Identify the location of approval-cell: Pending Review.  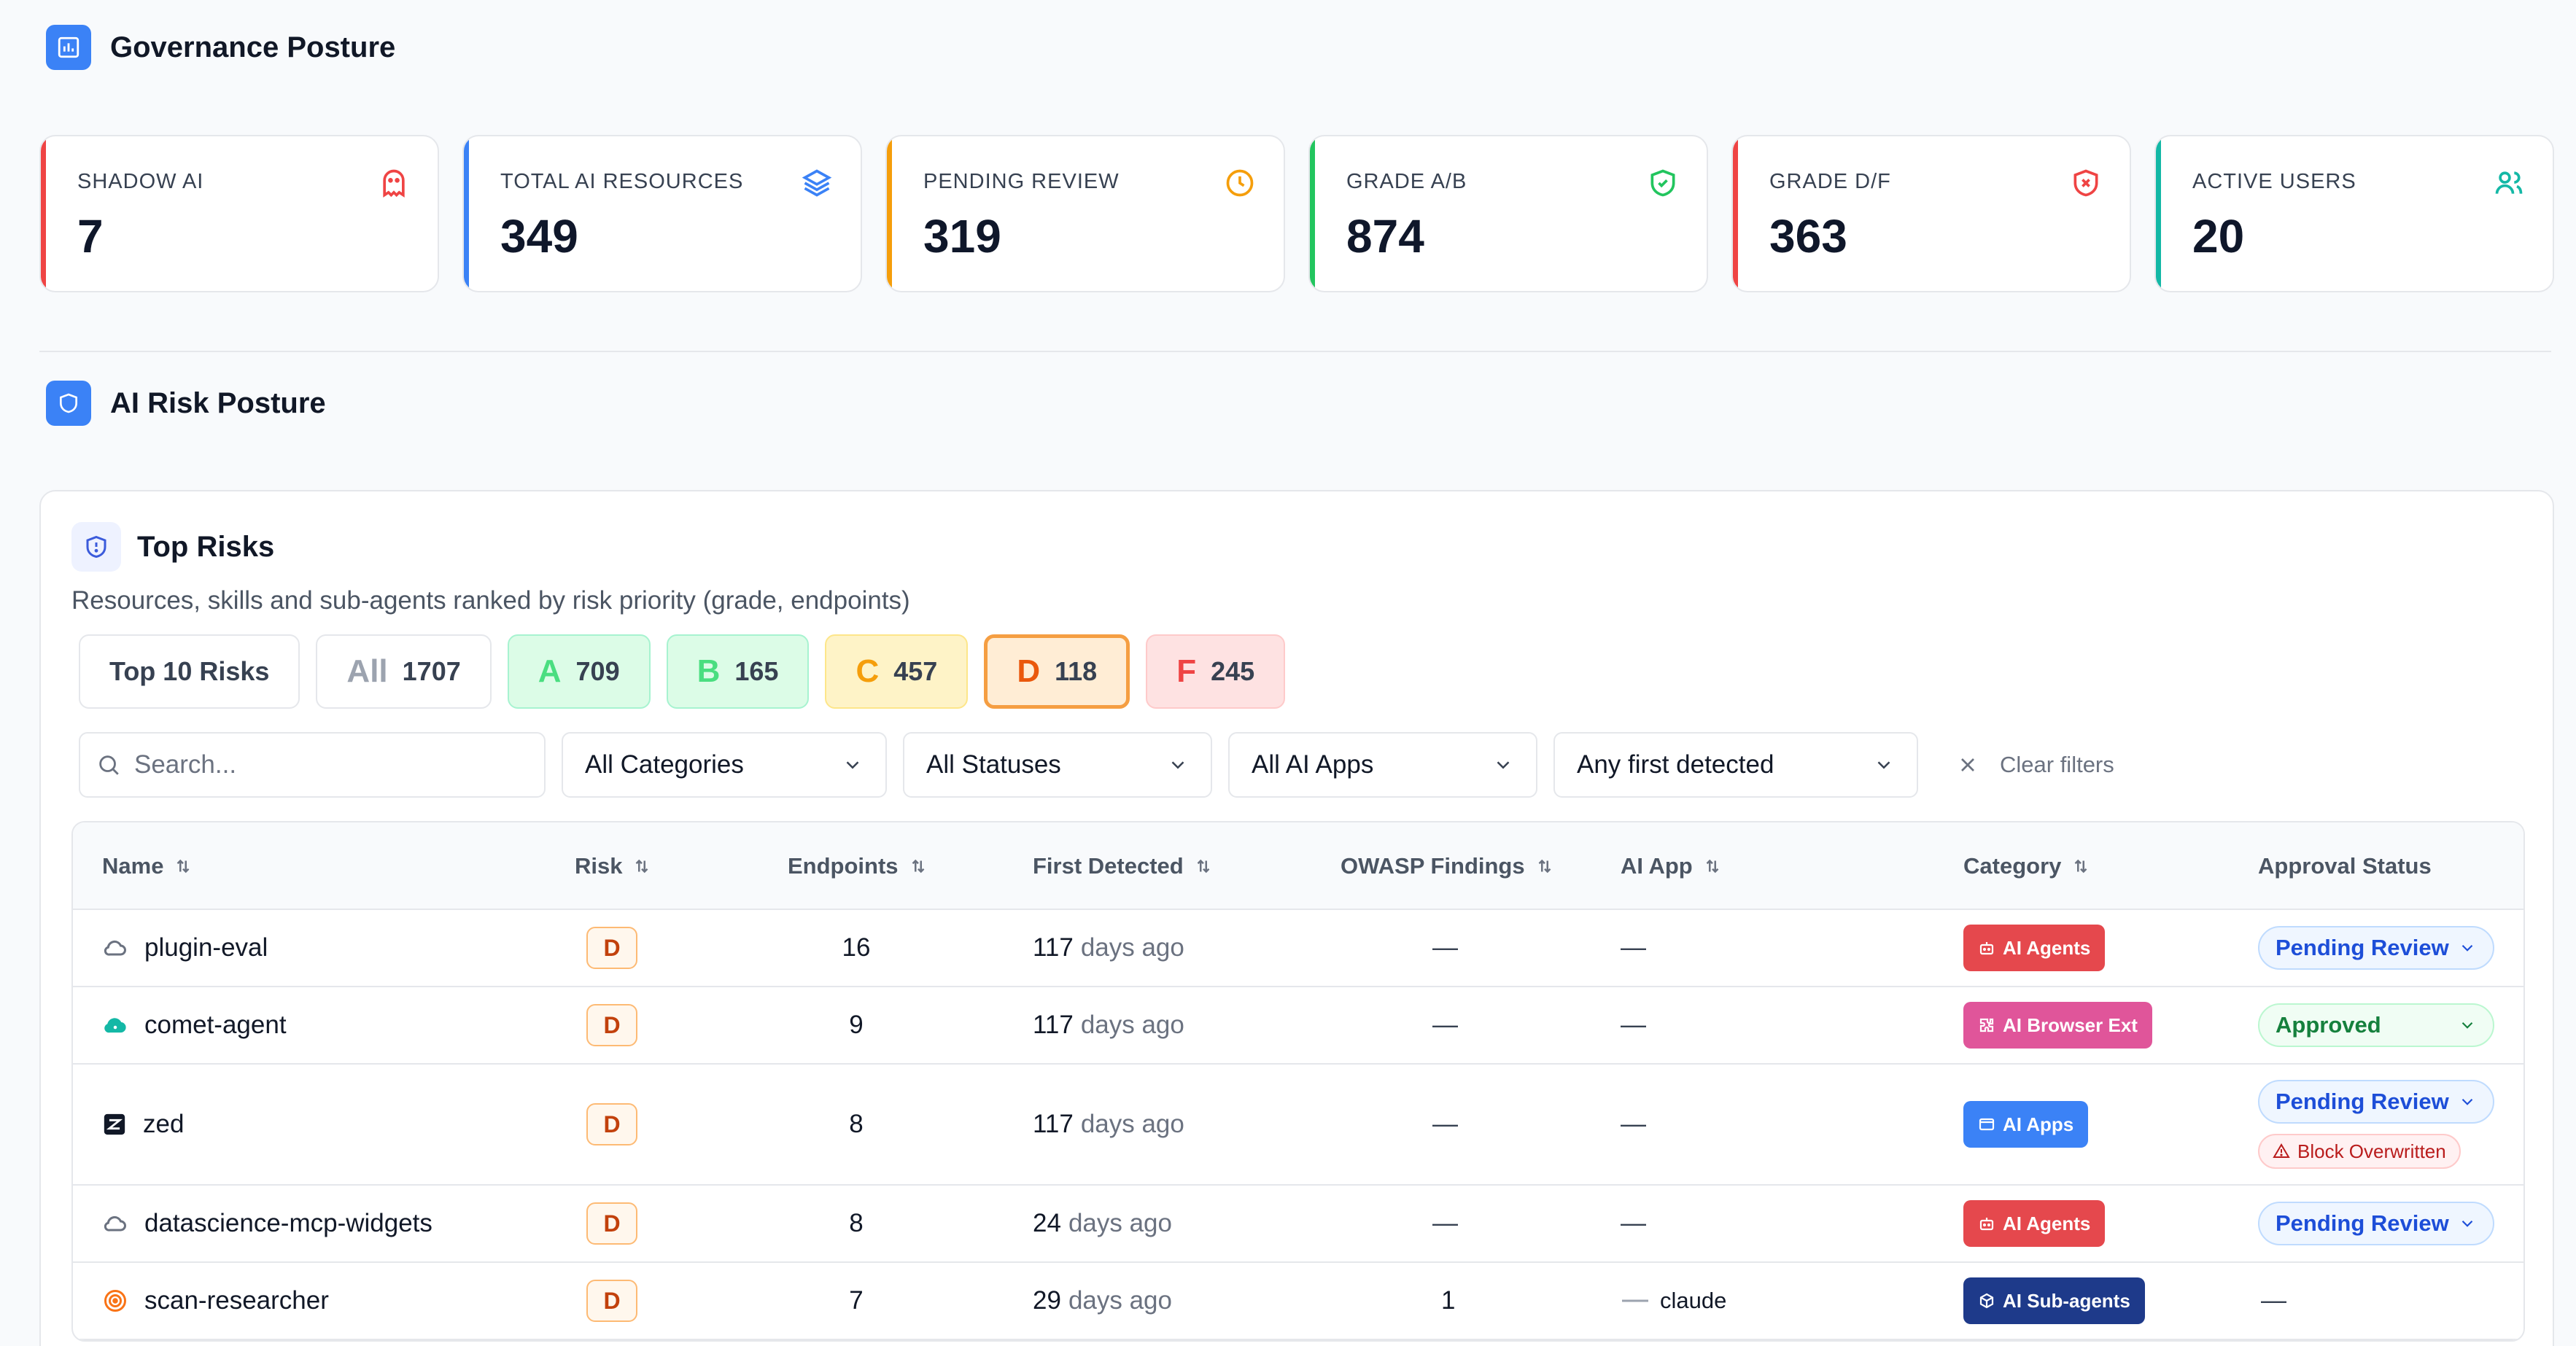
(2376, 1223).